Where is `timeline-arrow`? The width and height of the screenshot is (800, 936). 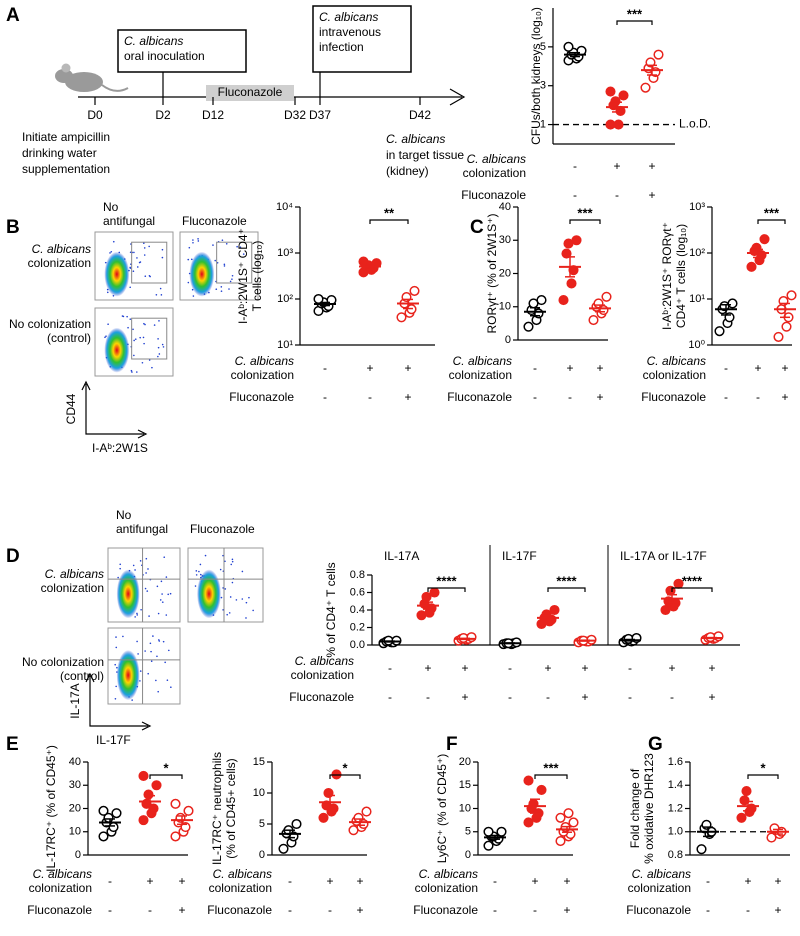 timeline-arrow is located at coordinates (457, 97).